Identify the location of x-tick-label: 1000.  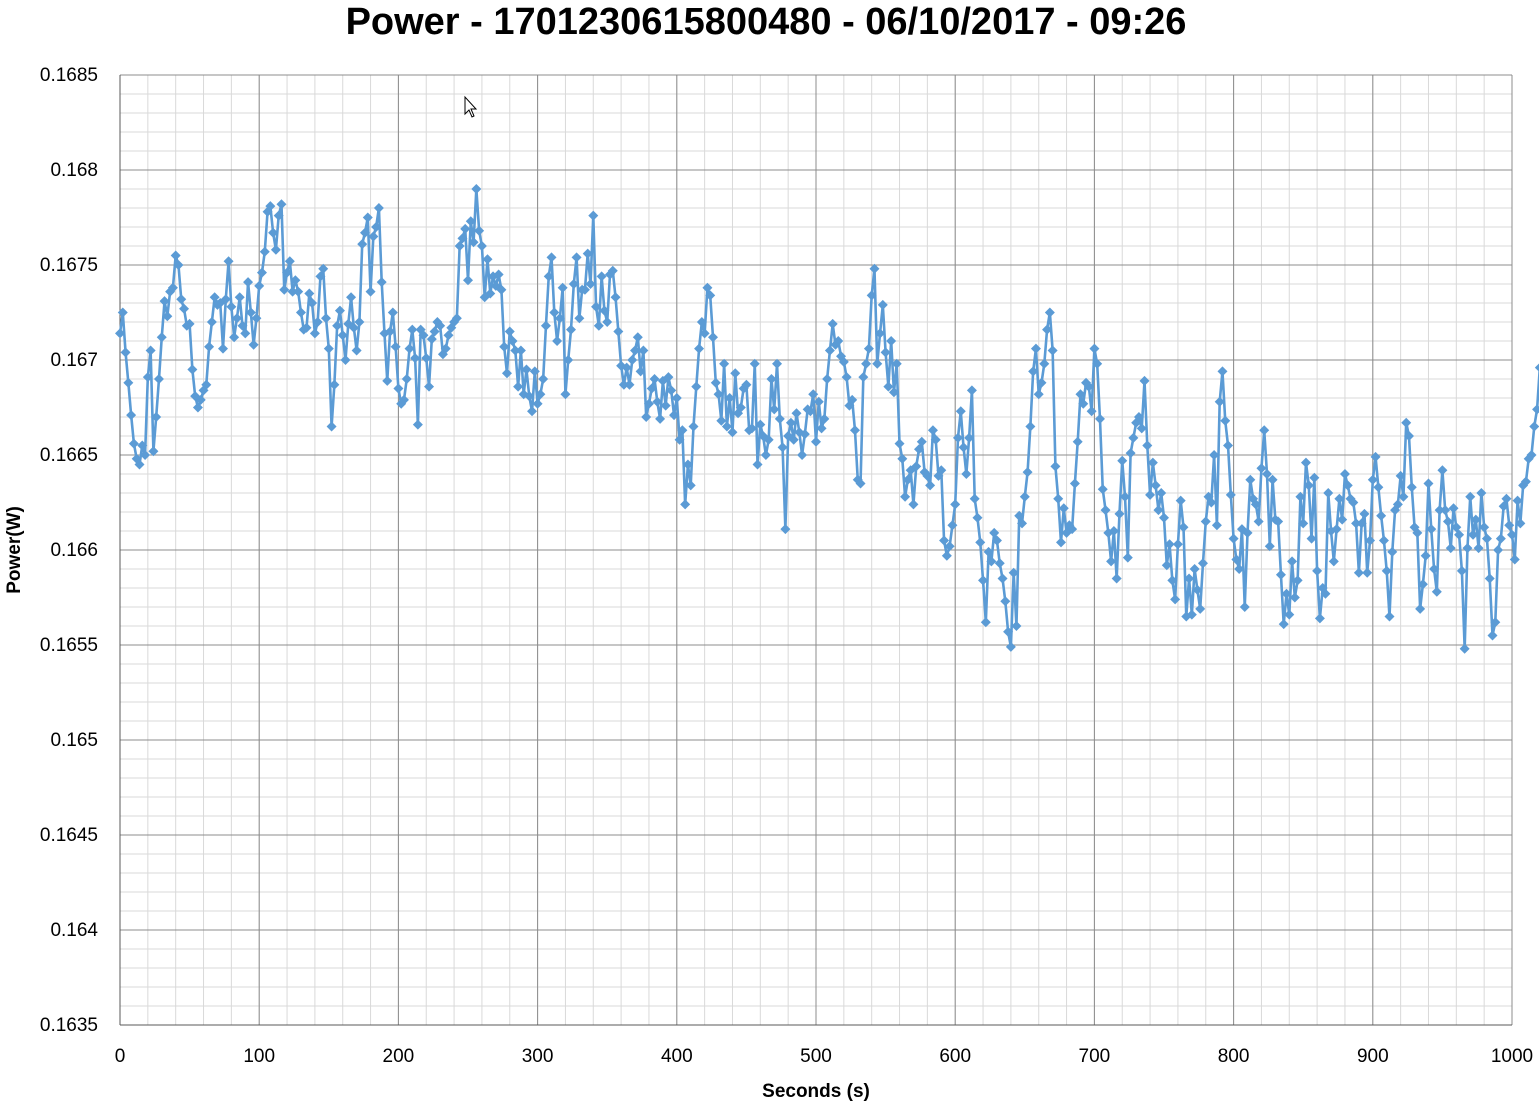
(1512, 1056).